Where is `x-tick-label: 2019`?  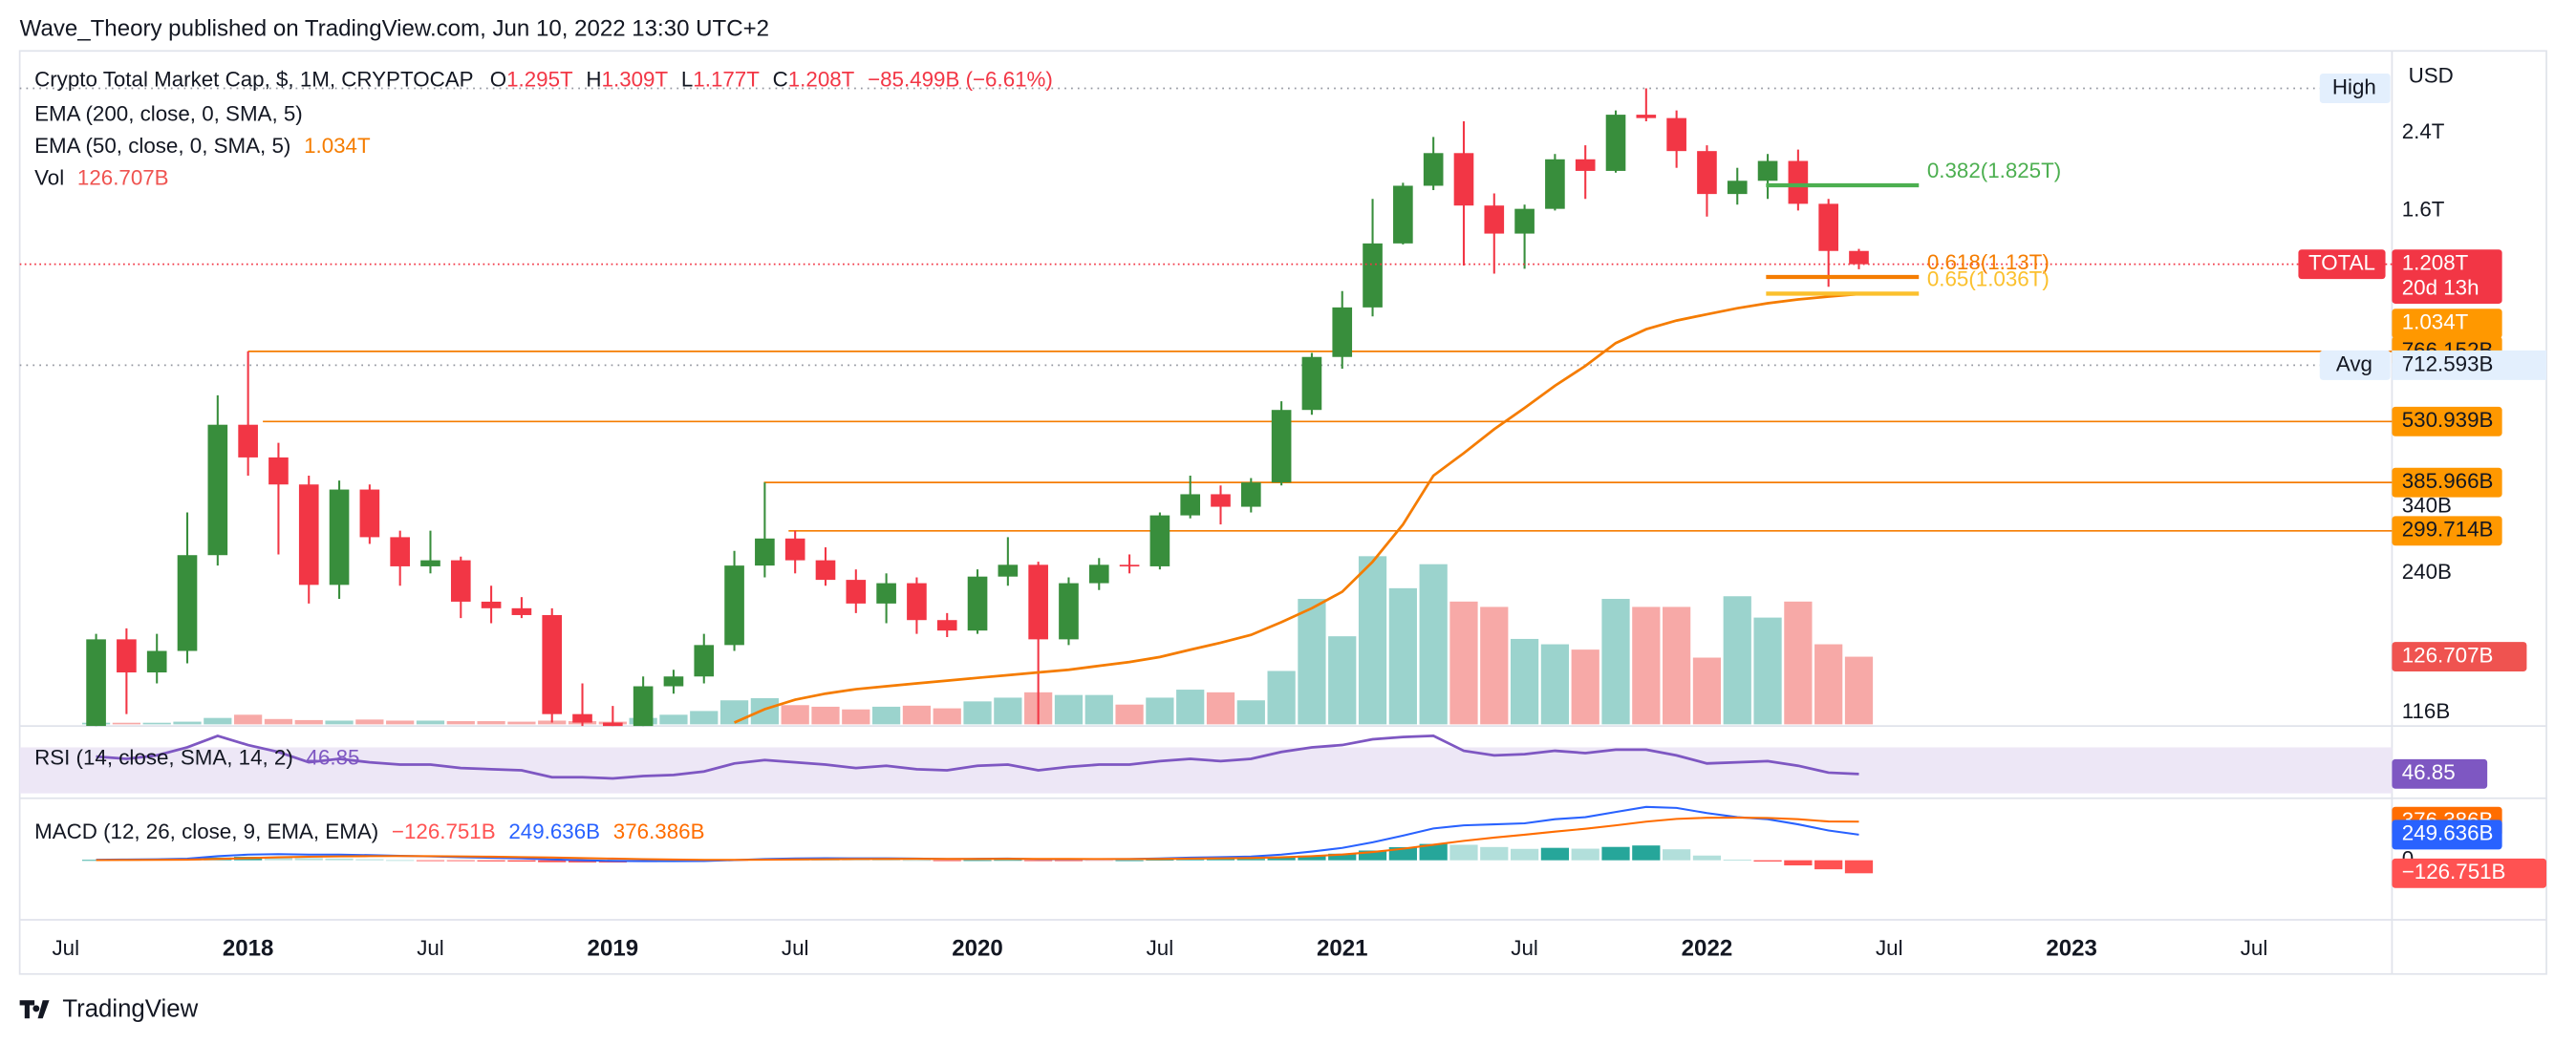 x-tick-label: 2019 is located at coordinates (613, 948).